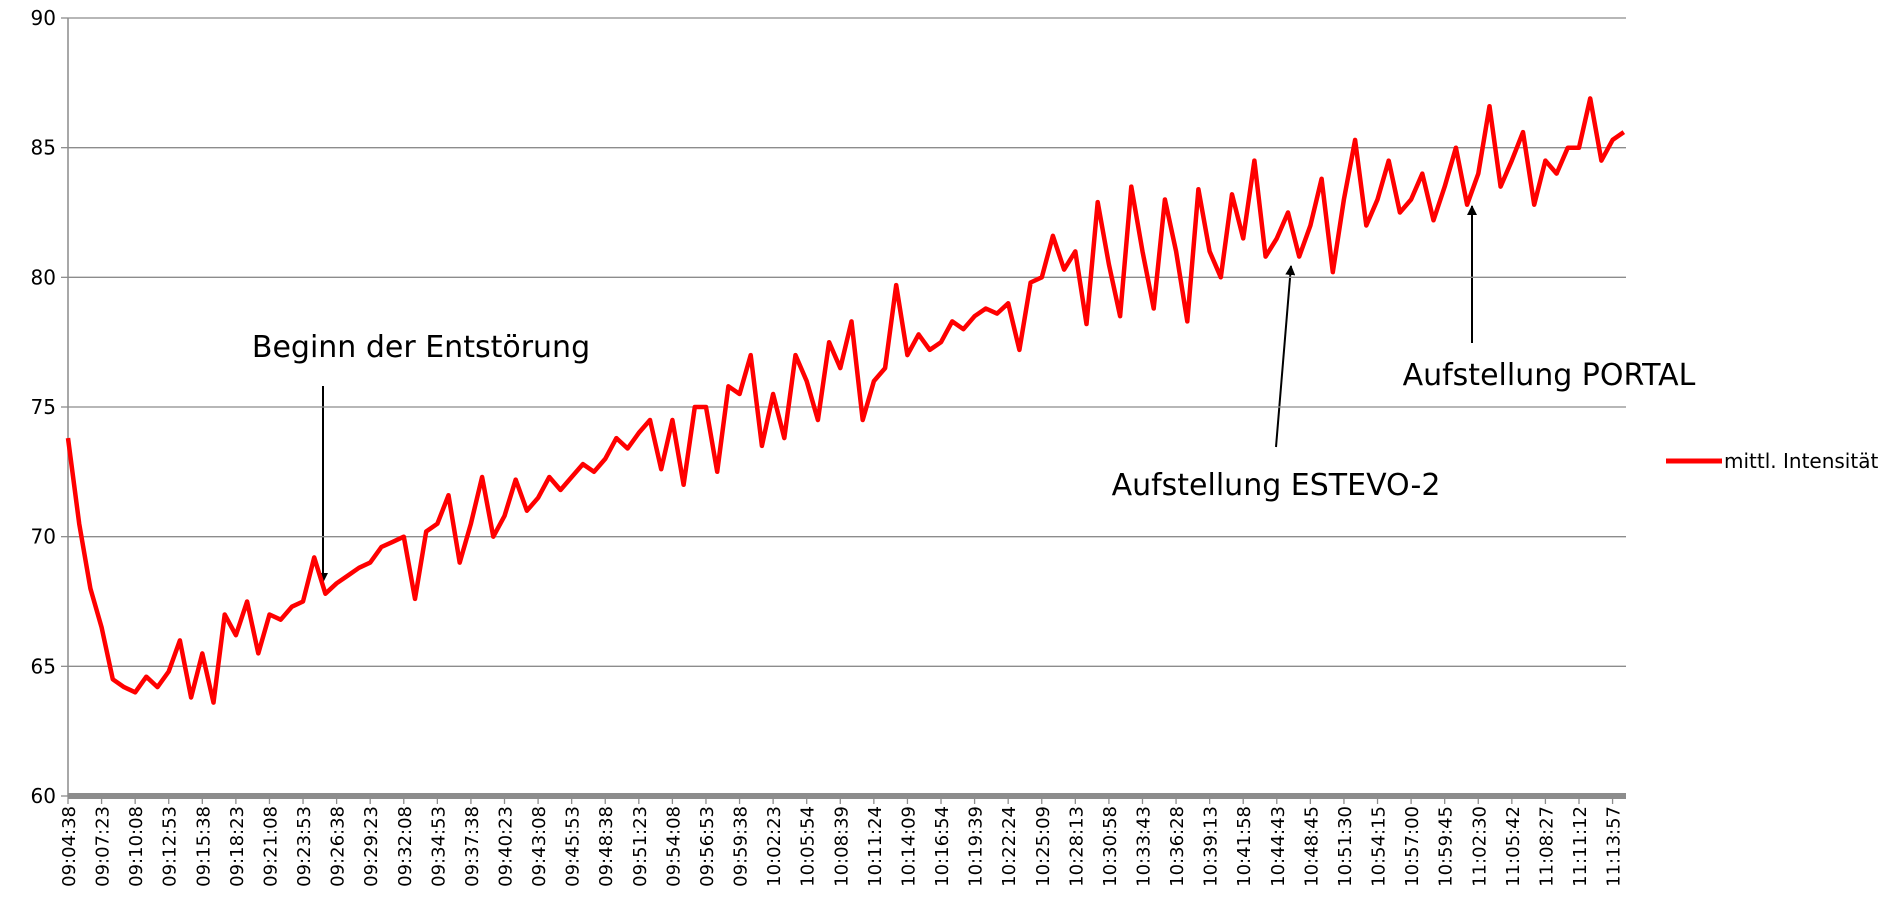 Image resolution: width=1895 pixels, height=919 pixels. Describe the element at coordinates (1276, 485) in the screenshot. I see `annotation: Aufstellung ESTEVO-2` at that location.